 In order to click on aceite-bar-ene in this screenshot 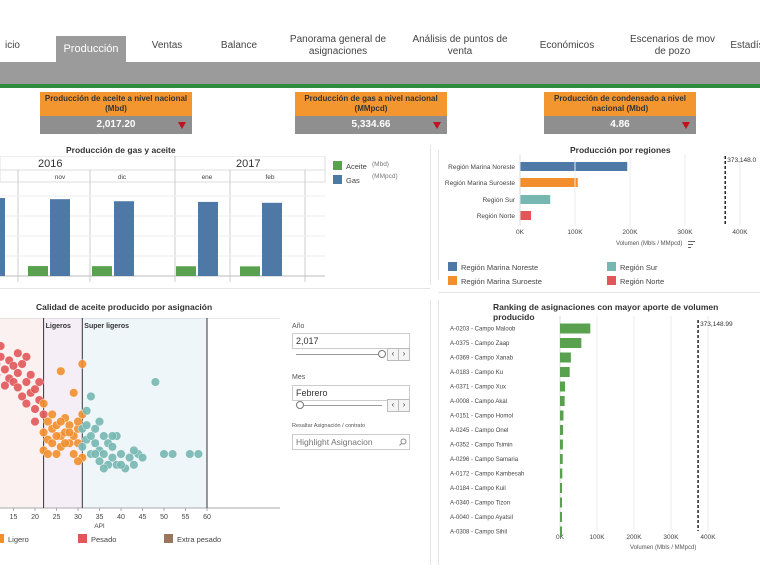, I will do `click(186, 271)`.